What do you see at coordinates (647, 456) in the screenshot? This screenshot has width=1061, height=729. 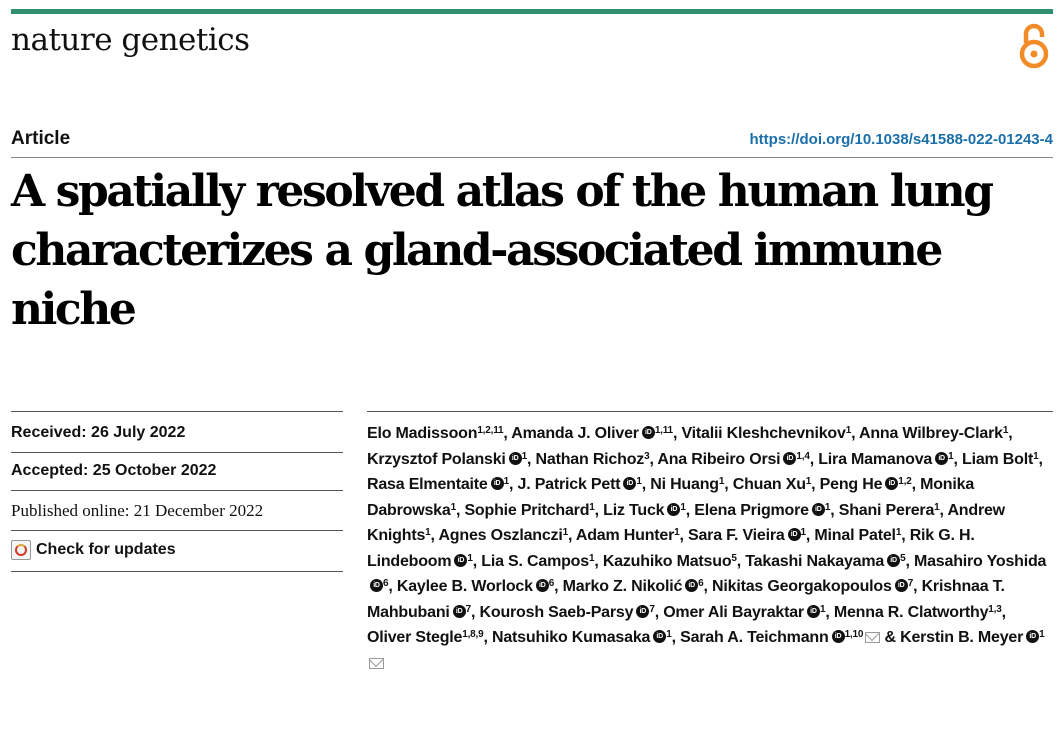 I see `affiliation-number: 3` at bounding box center [647, 456].